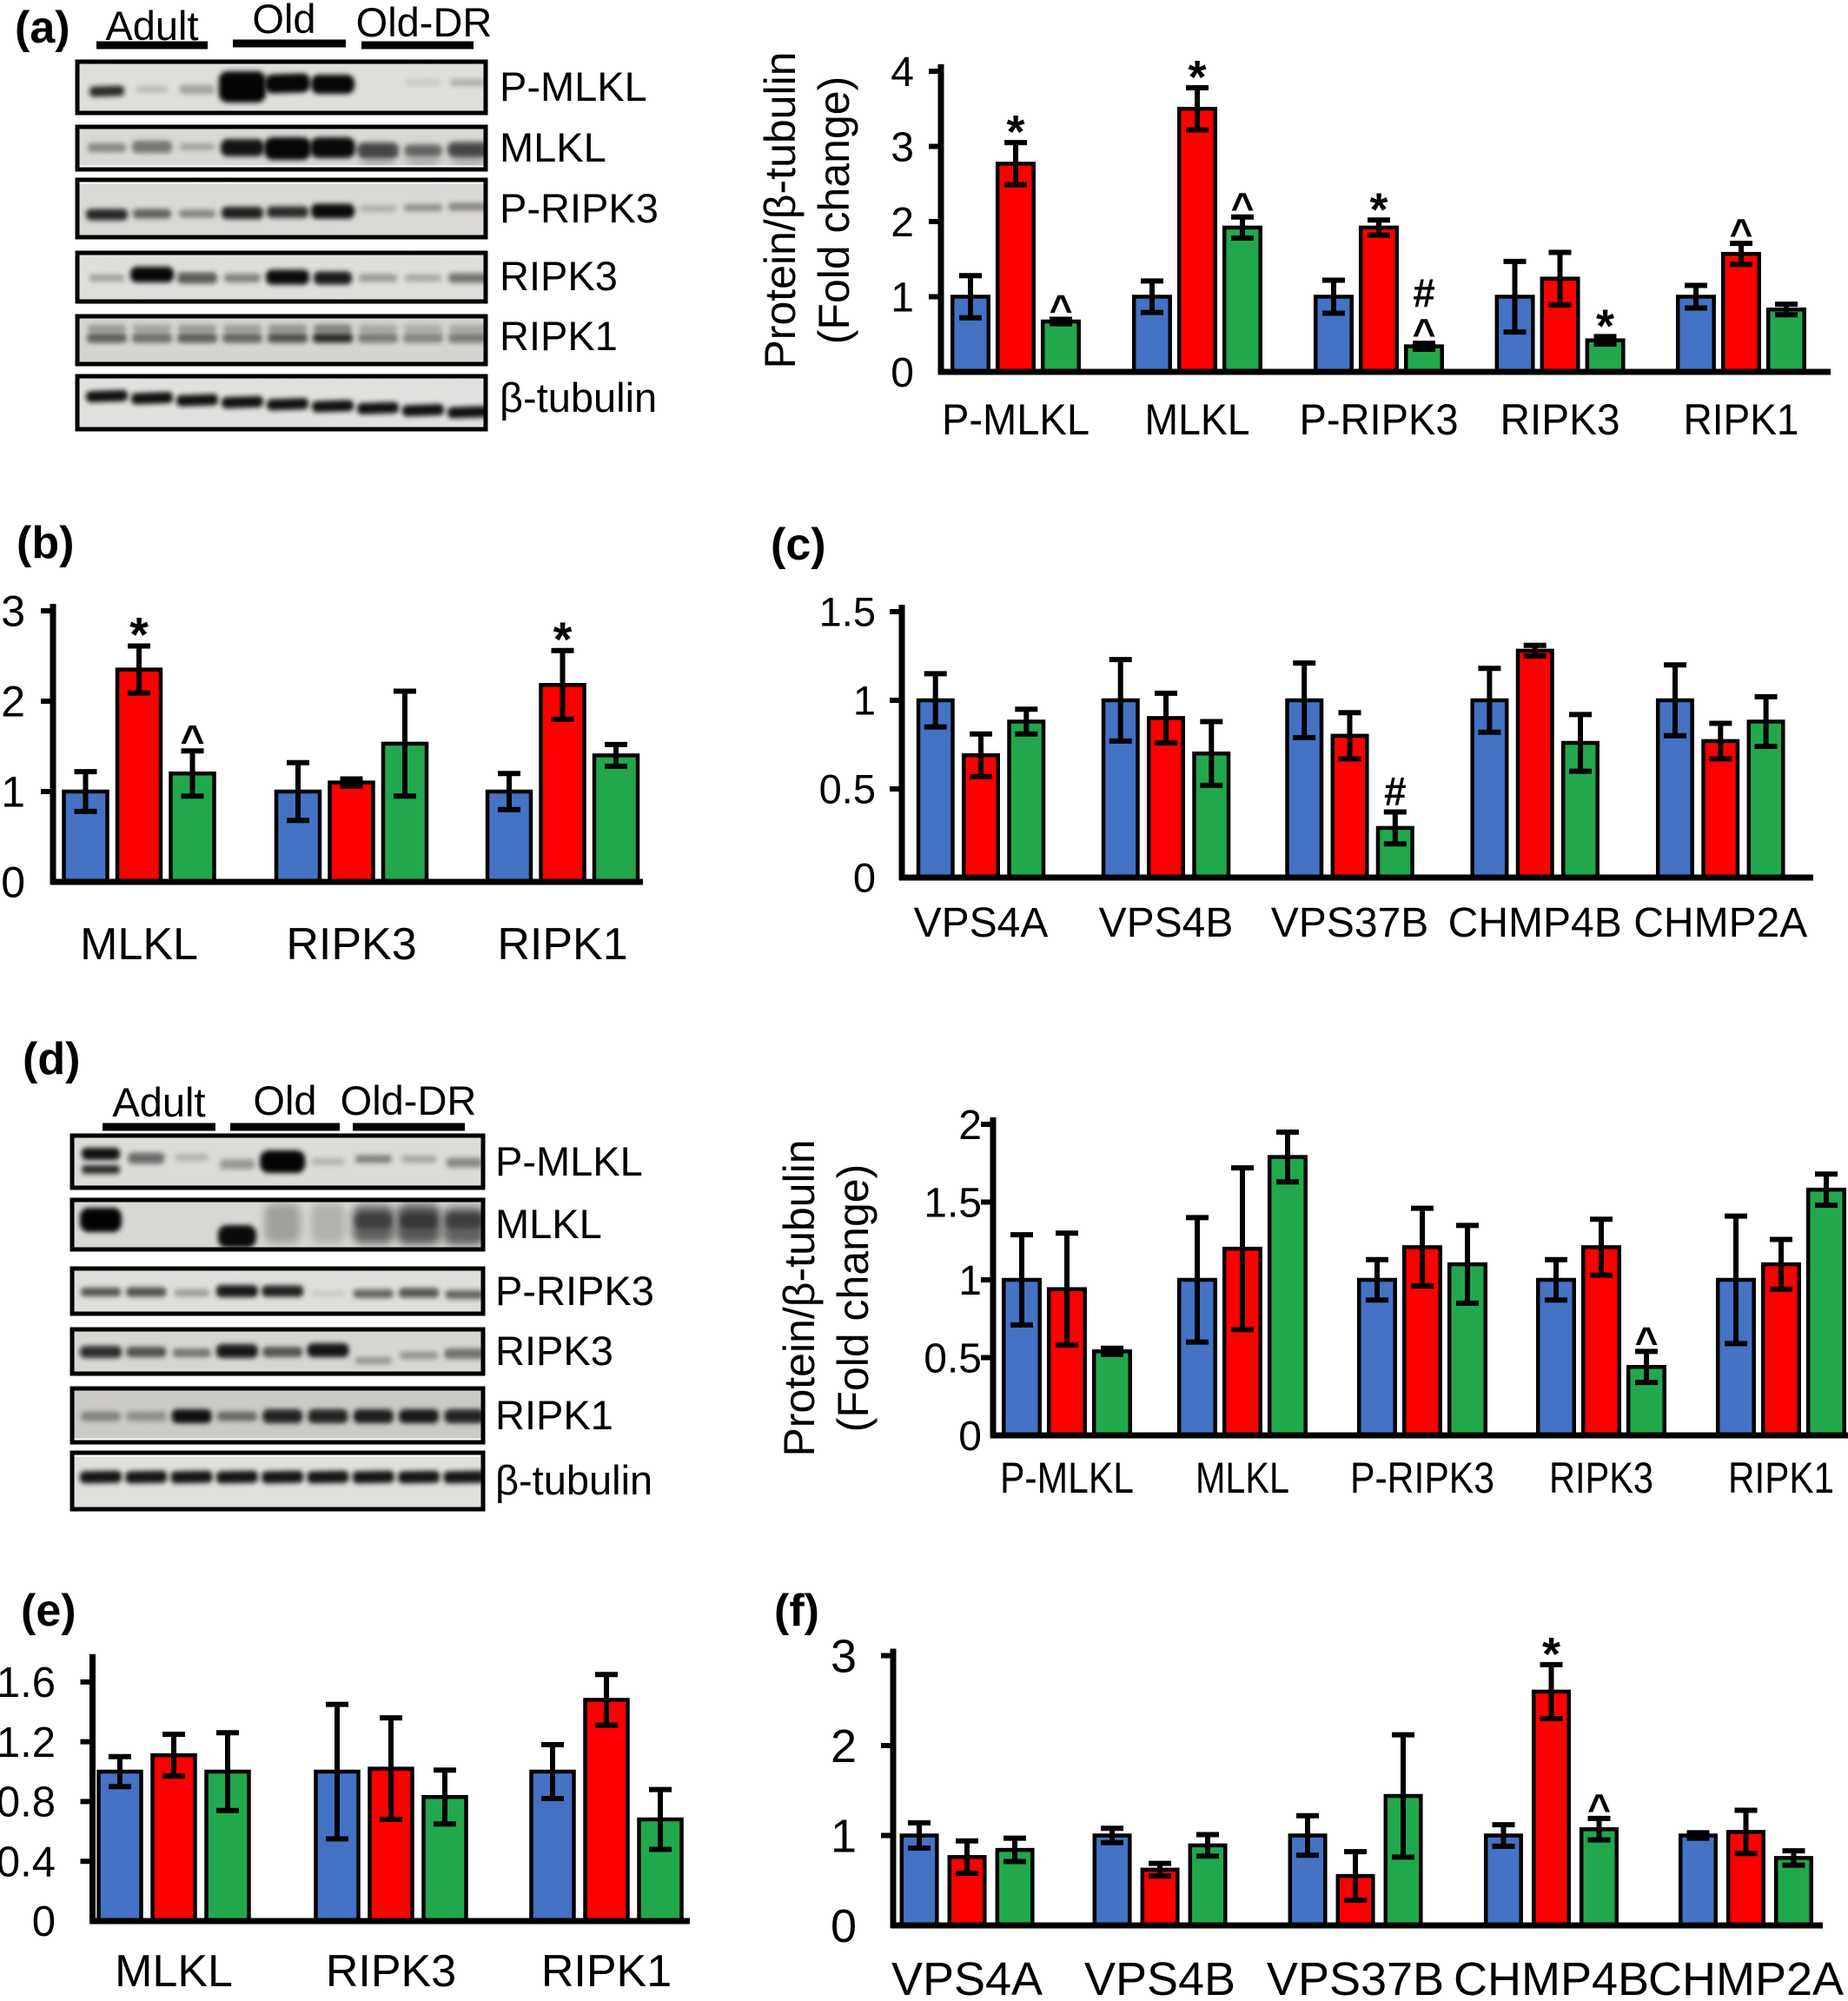 Image resolution: width=1848 pixels, height=2001 pixels. Describe the element at coordinates (902, 73) in the screenshot. I see `svg-text: 4` at that location.